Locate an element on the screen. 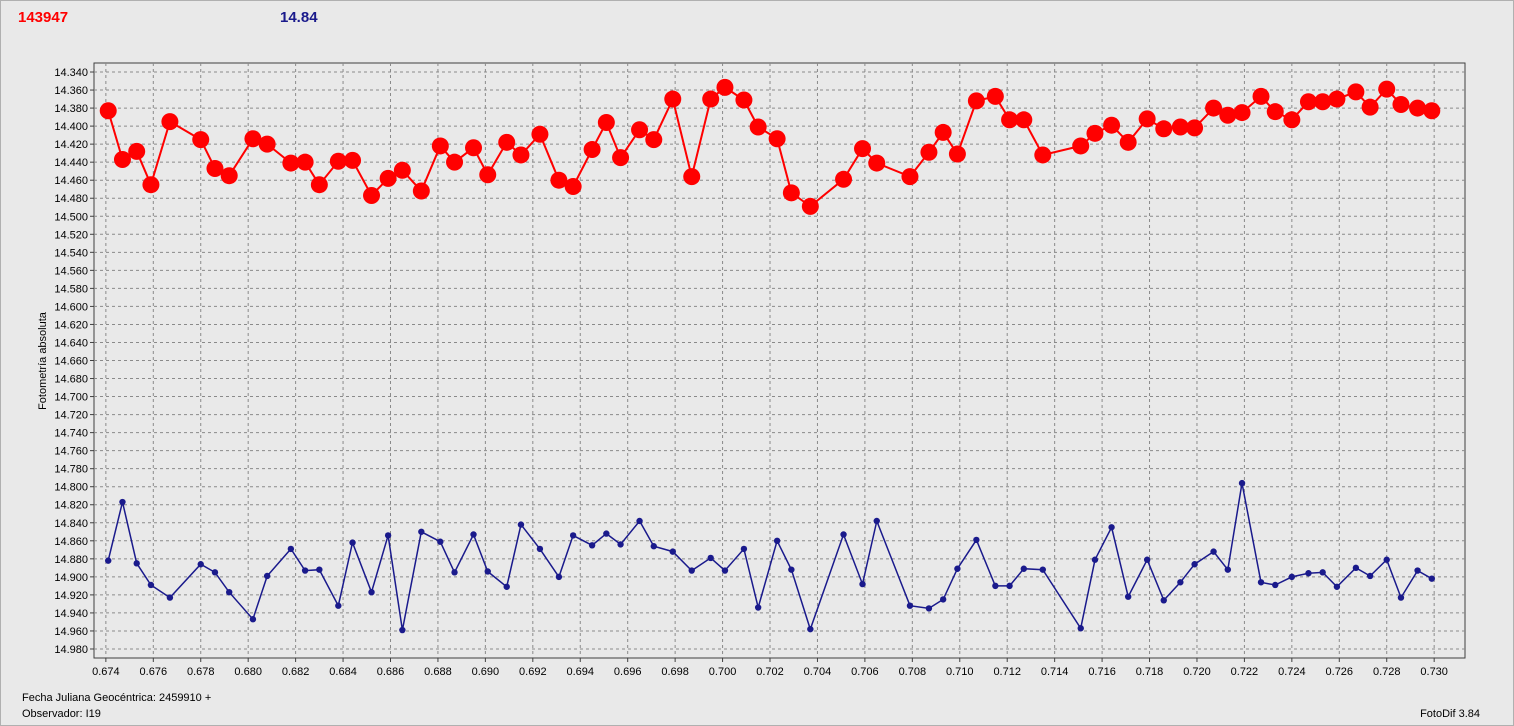 This screenshot has height=726, width=1514. x-tick-label: 0.678 is located at coordinates (201, 672).